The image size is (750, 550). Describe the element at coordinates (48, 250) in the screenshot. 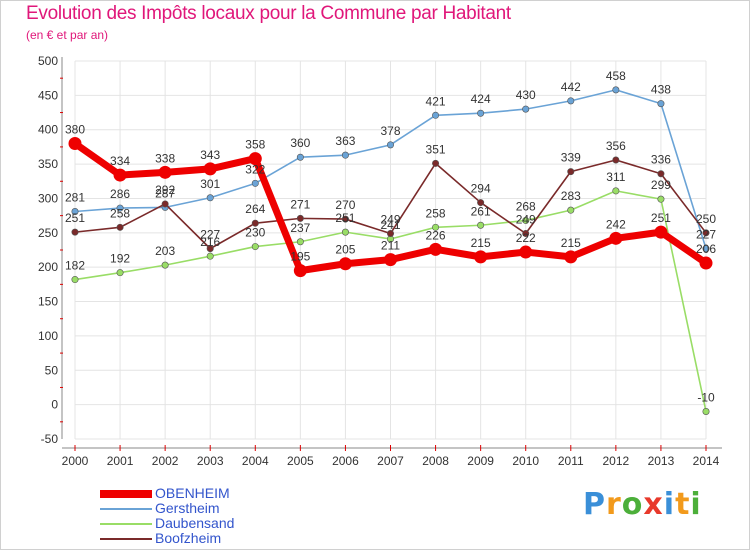

I see `y-axis-ticks: -50 0 50 100 150 200 250 300 350 400 450 500` at that location.